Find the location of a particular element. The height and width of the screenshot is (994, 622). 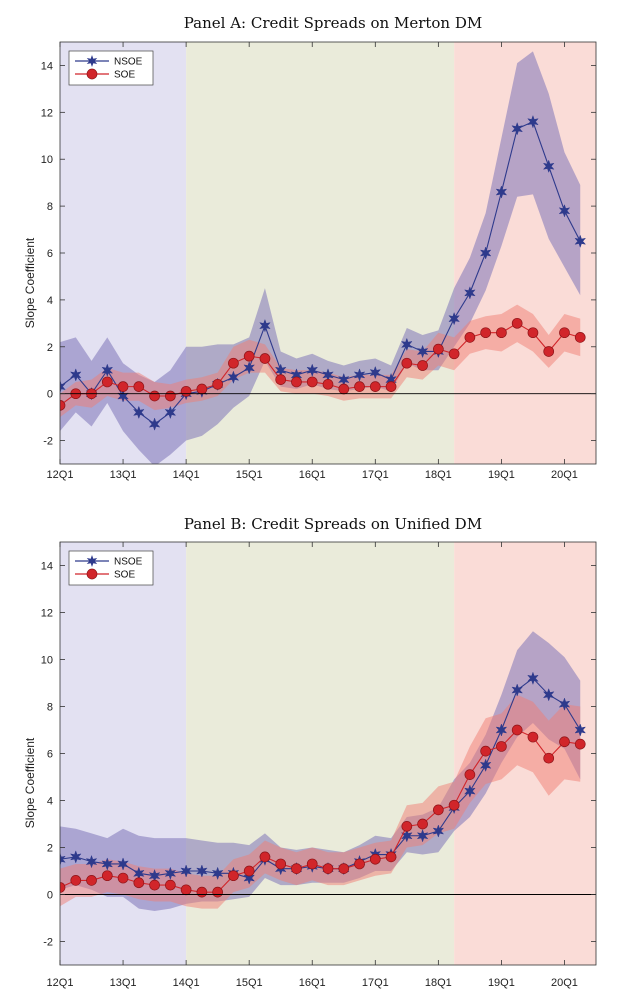

panel-b-y-tick-label: 10 is located at coordinates (47, 661).